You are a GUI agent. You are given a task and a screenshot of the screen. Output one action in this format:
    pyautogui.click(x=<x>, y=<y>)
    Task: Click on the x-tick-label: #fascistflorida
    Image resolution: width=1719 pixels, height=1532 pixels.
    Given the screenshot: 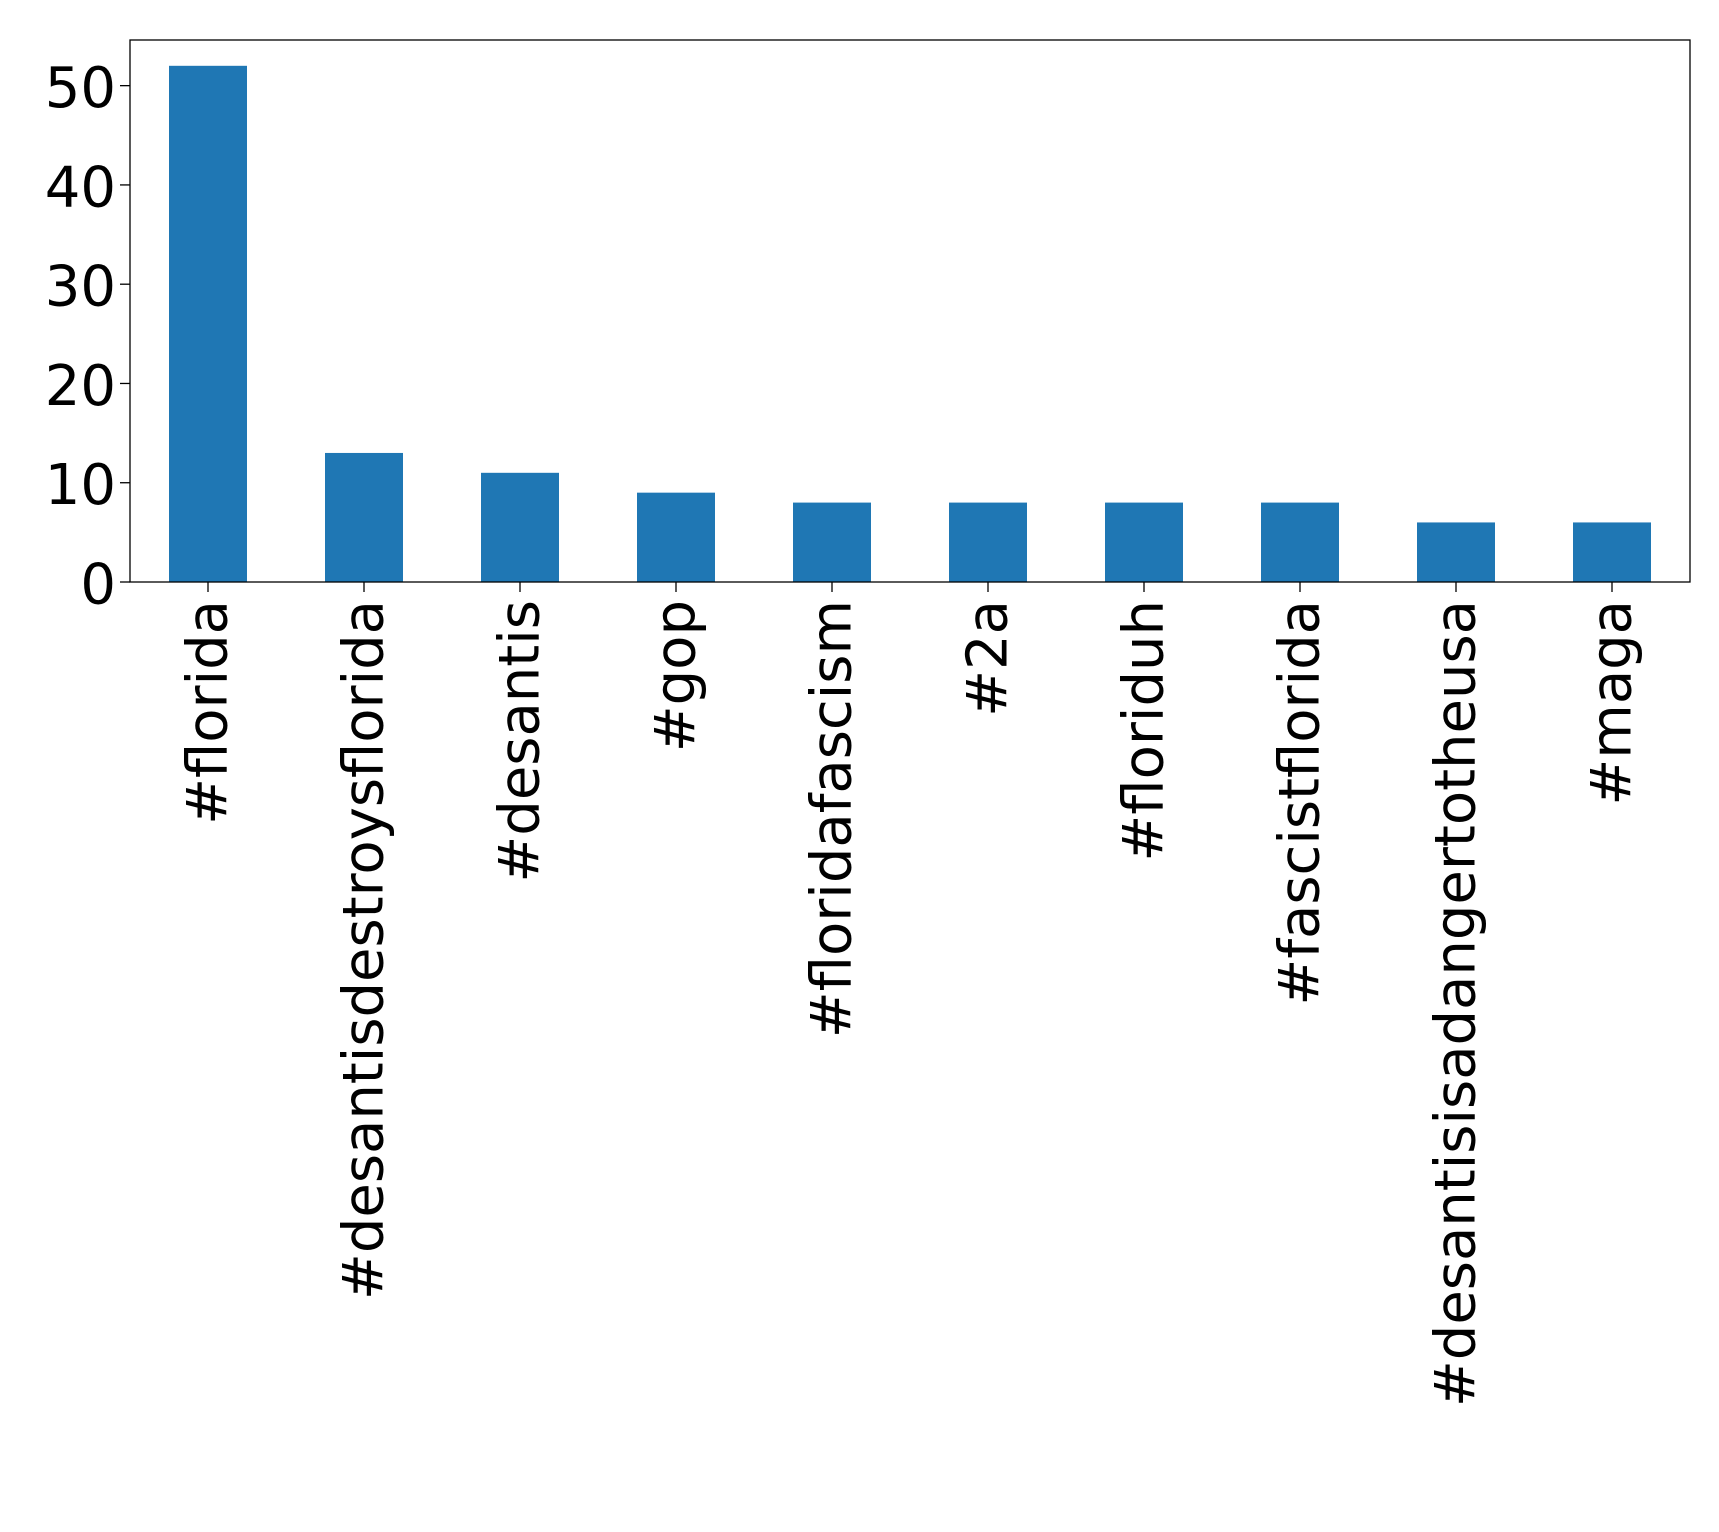 What is the action you would take?
    pyautogui.click(x=1300, y=803)
    